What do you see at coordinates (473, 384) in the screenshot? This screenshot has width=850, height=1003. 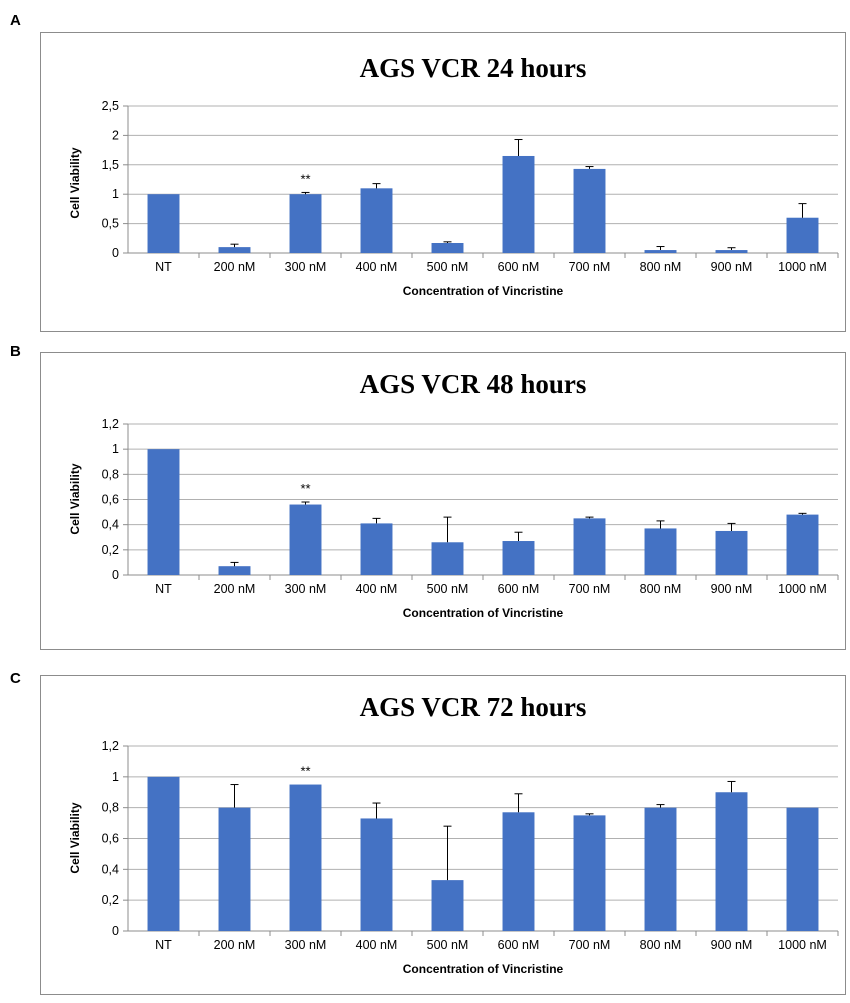 I see `chart-title: AGS VCR 48 hours` at bounding box center [473, 384].